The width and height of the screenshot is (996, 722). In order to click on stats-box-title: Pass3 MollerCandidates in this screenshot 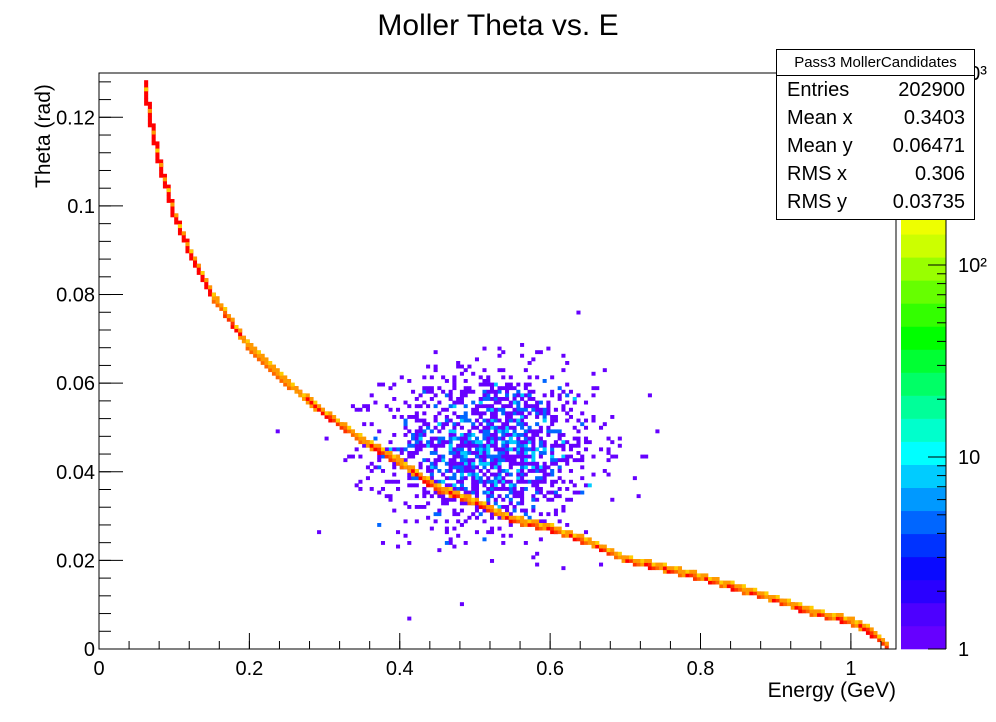, I will do `click(875, 63)`.